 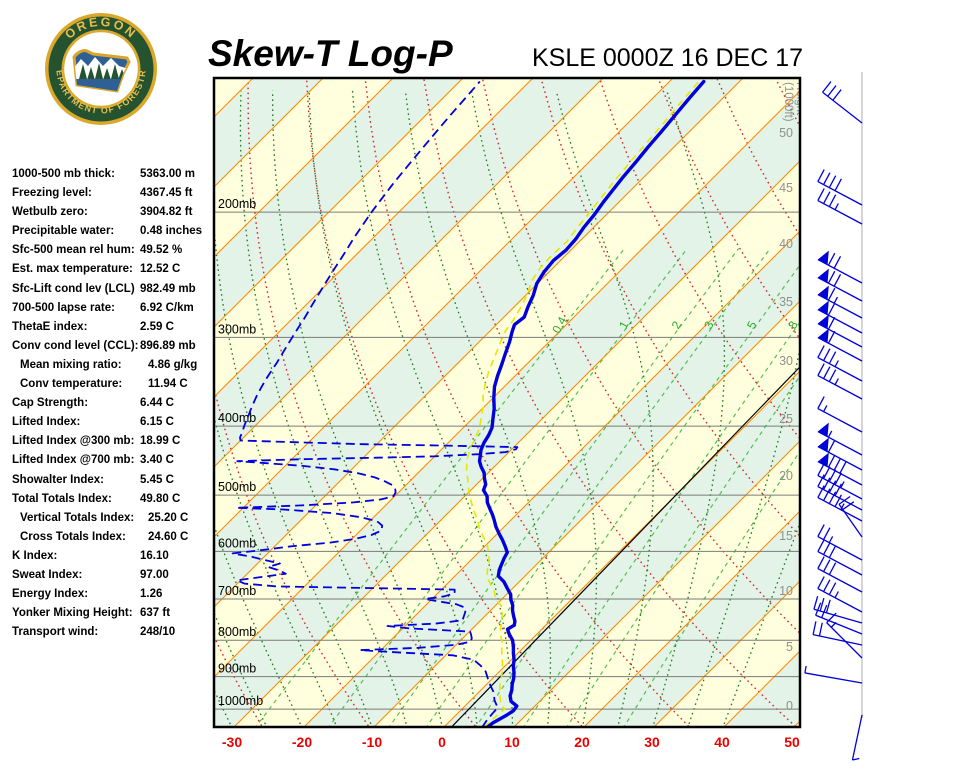 What do you see at coordinates (786, 536) in the screenshot?
I see `height-tick-label: 15` at bounding box center [786, 536].